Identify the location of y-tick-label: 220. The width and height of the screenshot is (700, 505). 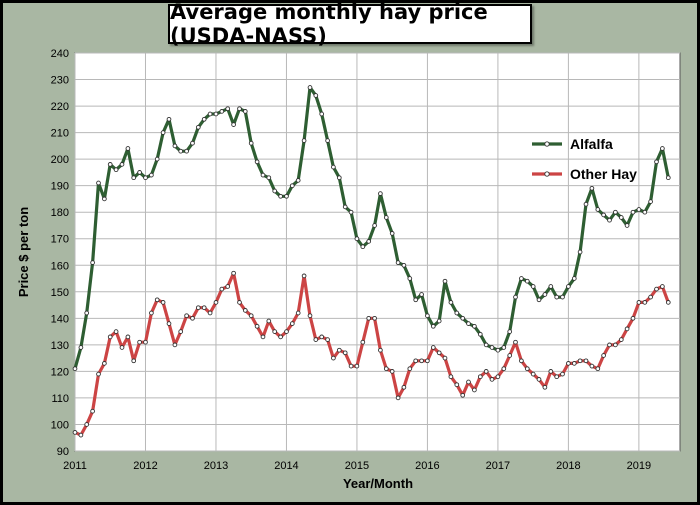
(60, 107).